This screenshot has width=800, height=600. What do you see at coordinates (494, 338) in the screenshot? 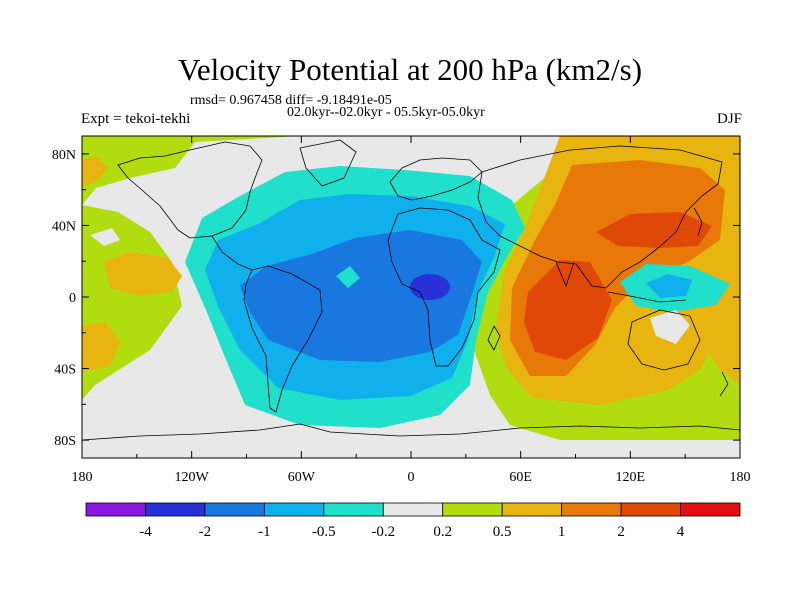
I see `madagascar-coast` at bounding box center [494, 338].